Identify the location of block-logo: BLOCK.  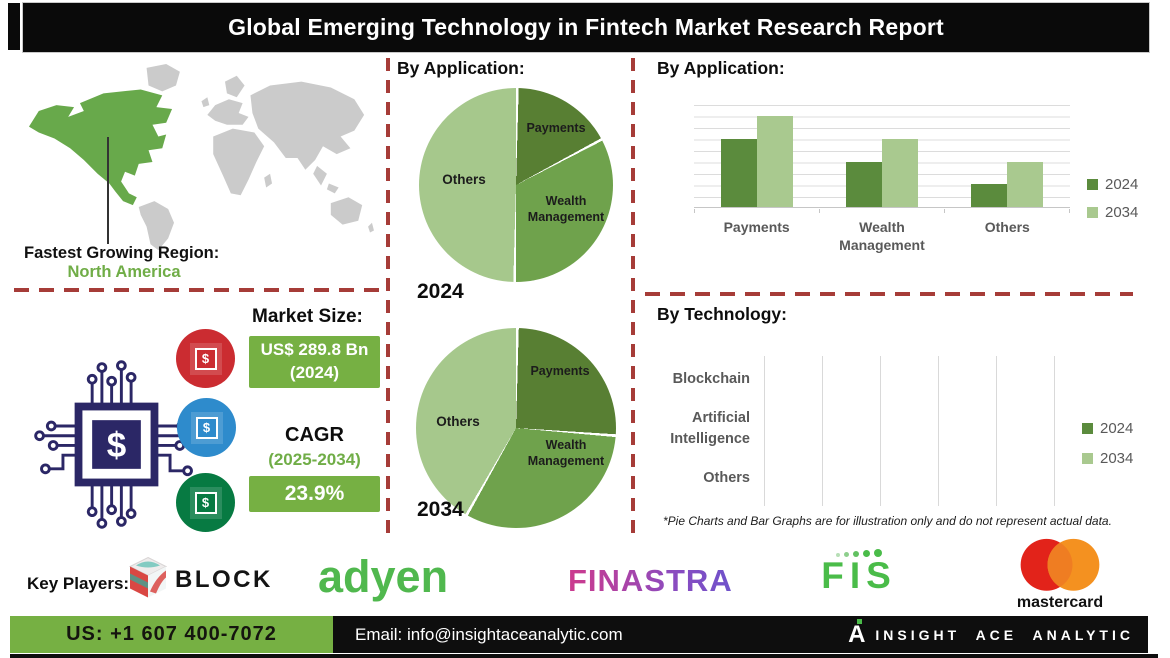
(224, 579).